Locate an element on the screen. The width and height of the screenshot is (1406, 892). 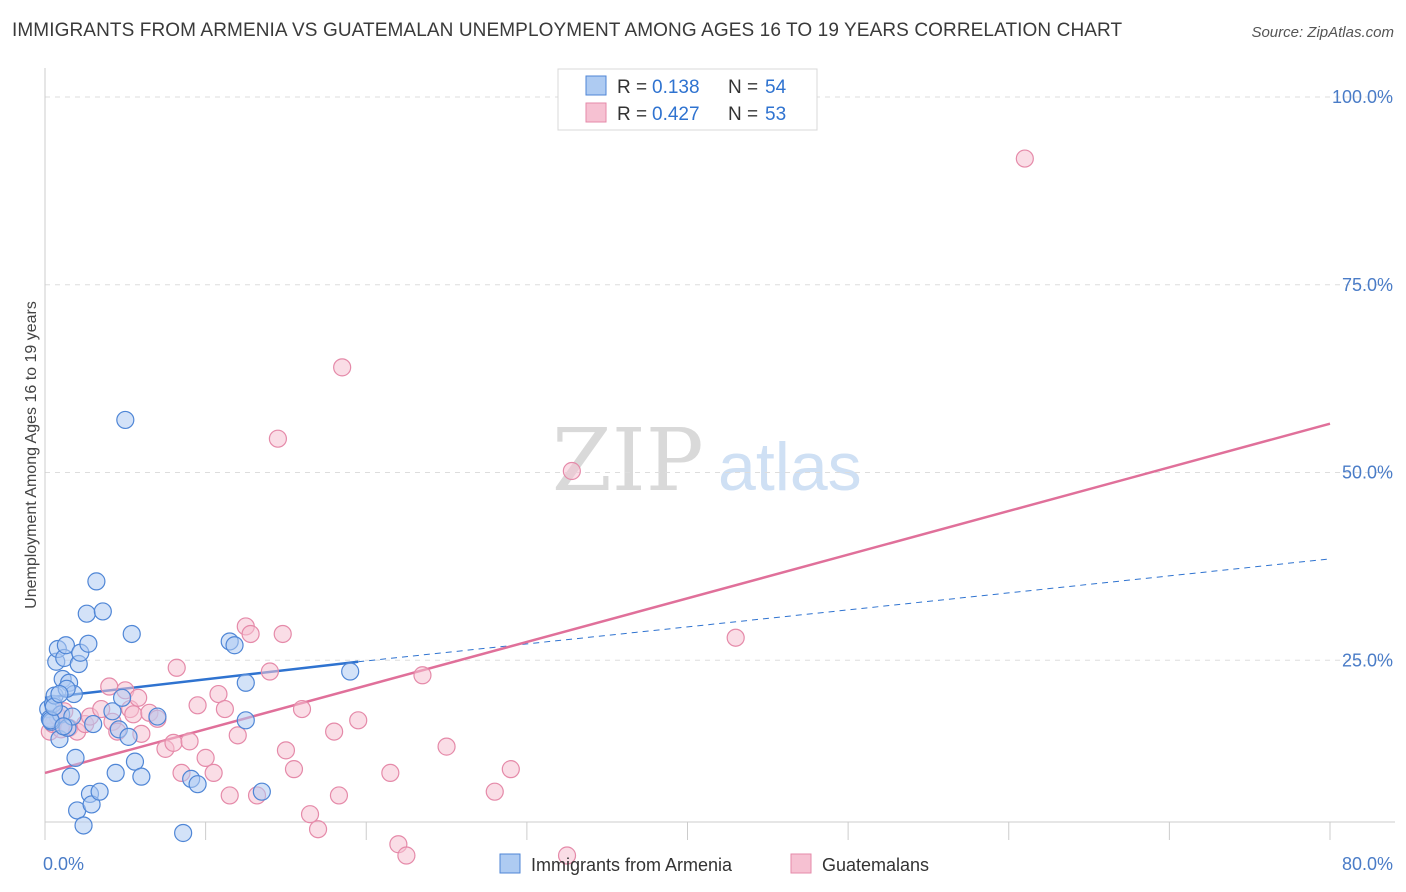
legend-n-value-2: 53 is located at coordinates (775, 114).